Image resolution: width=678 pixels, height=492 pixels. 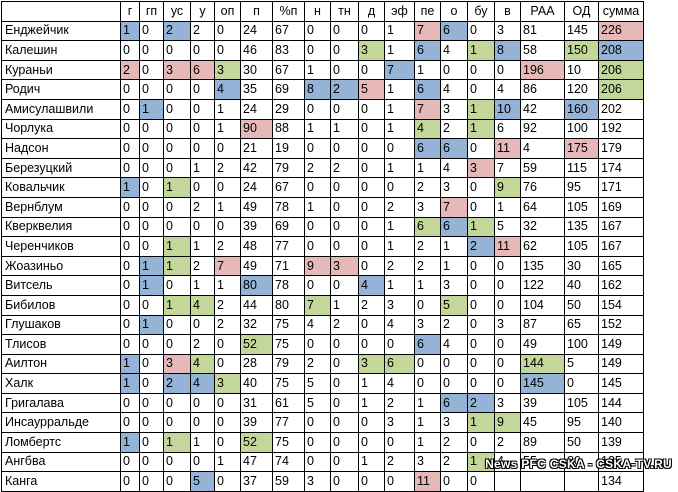 I want to click on stat-cell: 226, so click(x=621, y=31).